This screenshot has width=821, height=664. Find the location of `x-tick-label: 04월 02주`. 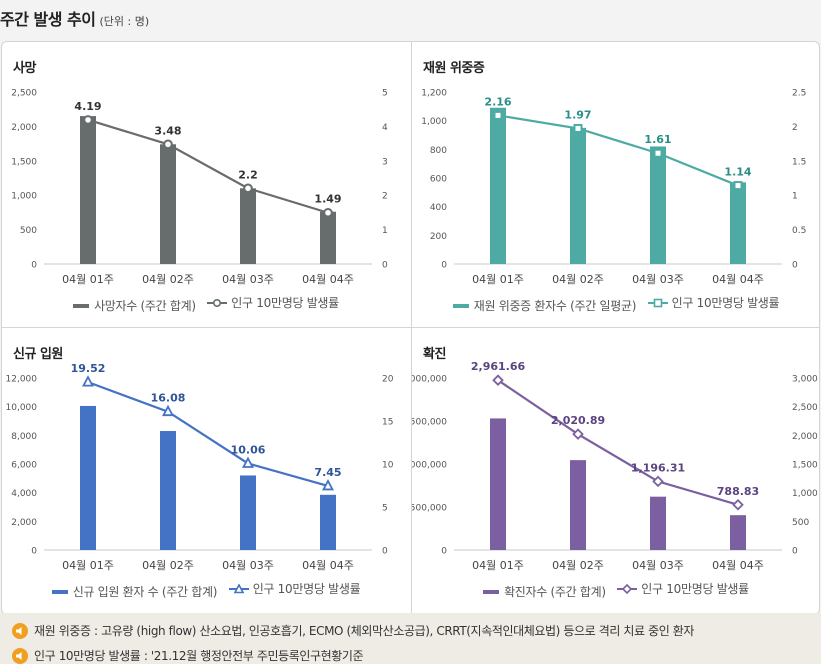

x-tick-label: 04월 02주 is located at coordinates (578, 565).